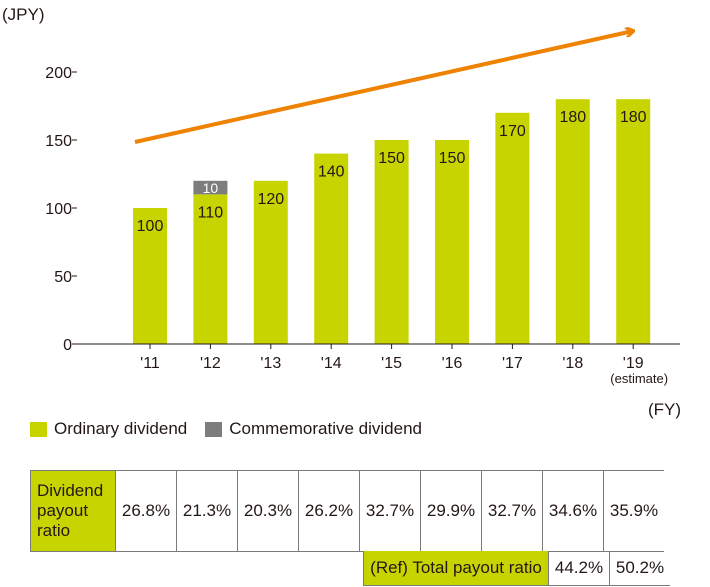 This screenshot has height=587, width=710. What do you see at coordinates (331, 172) in the screenshot?
I see `bar-value-label: 140` at bounding box center [331, 172].